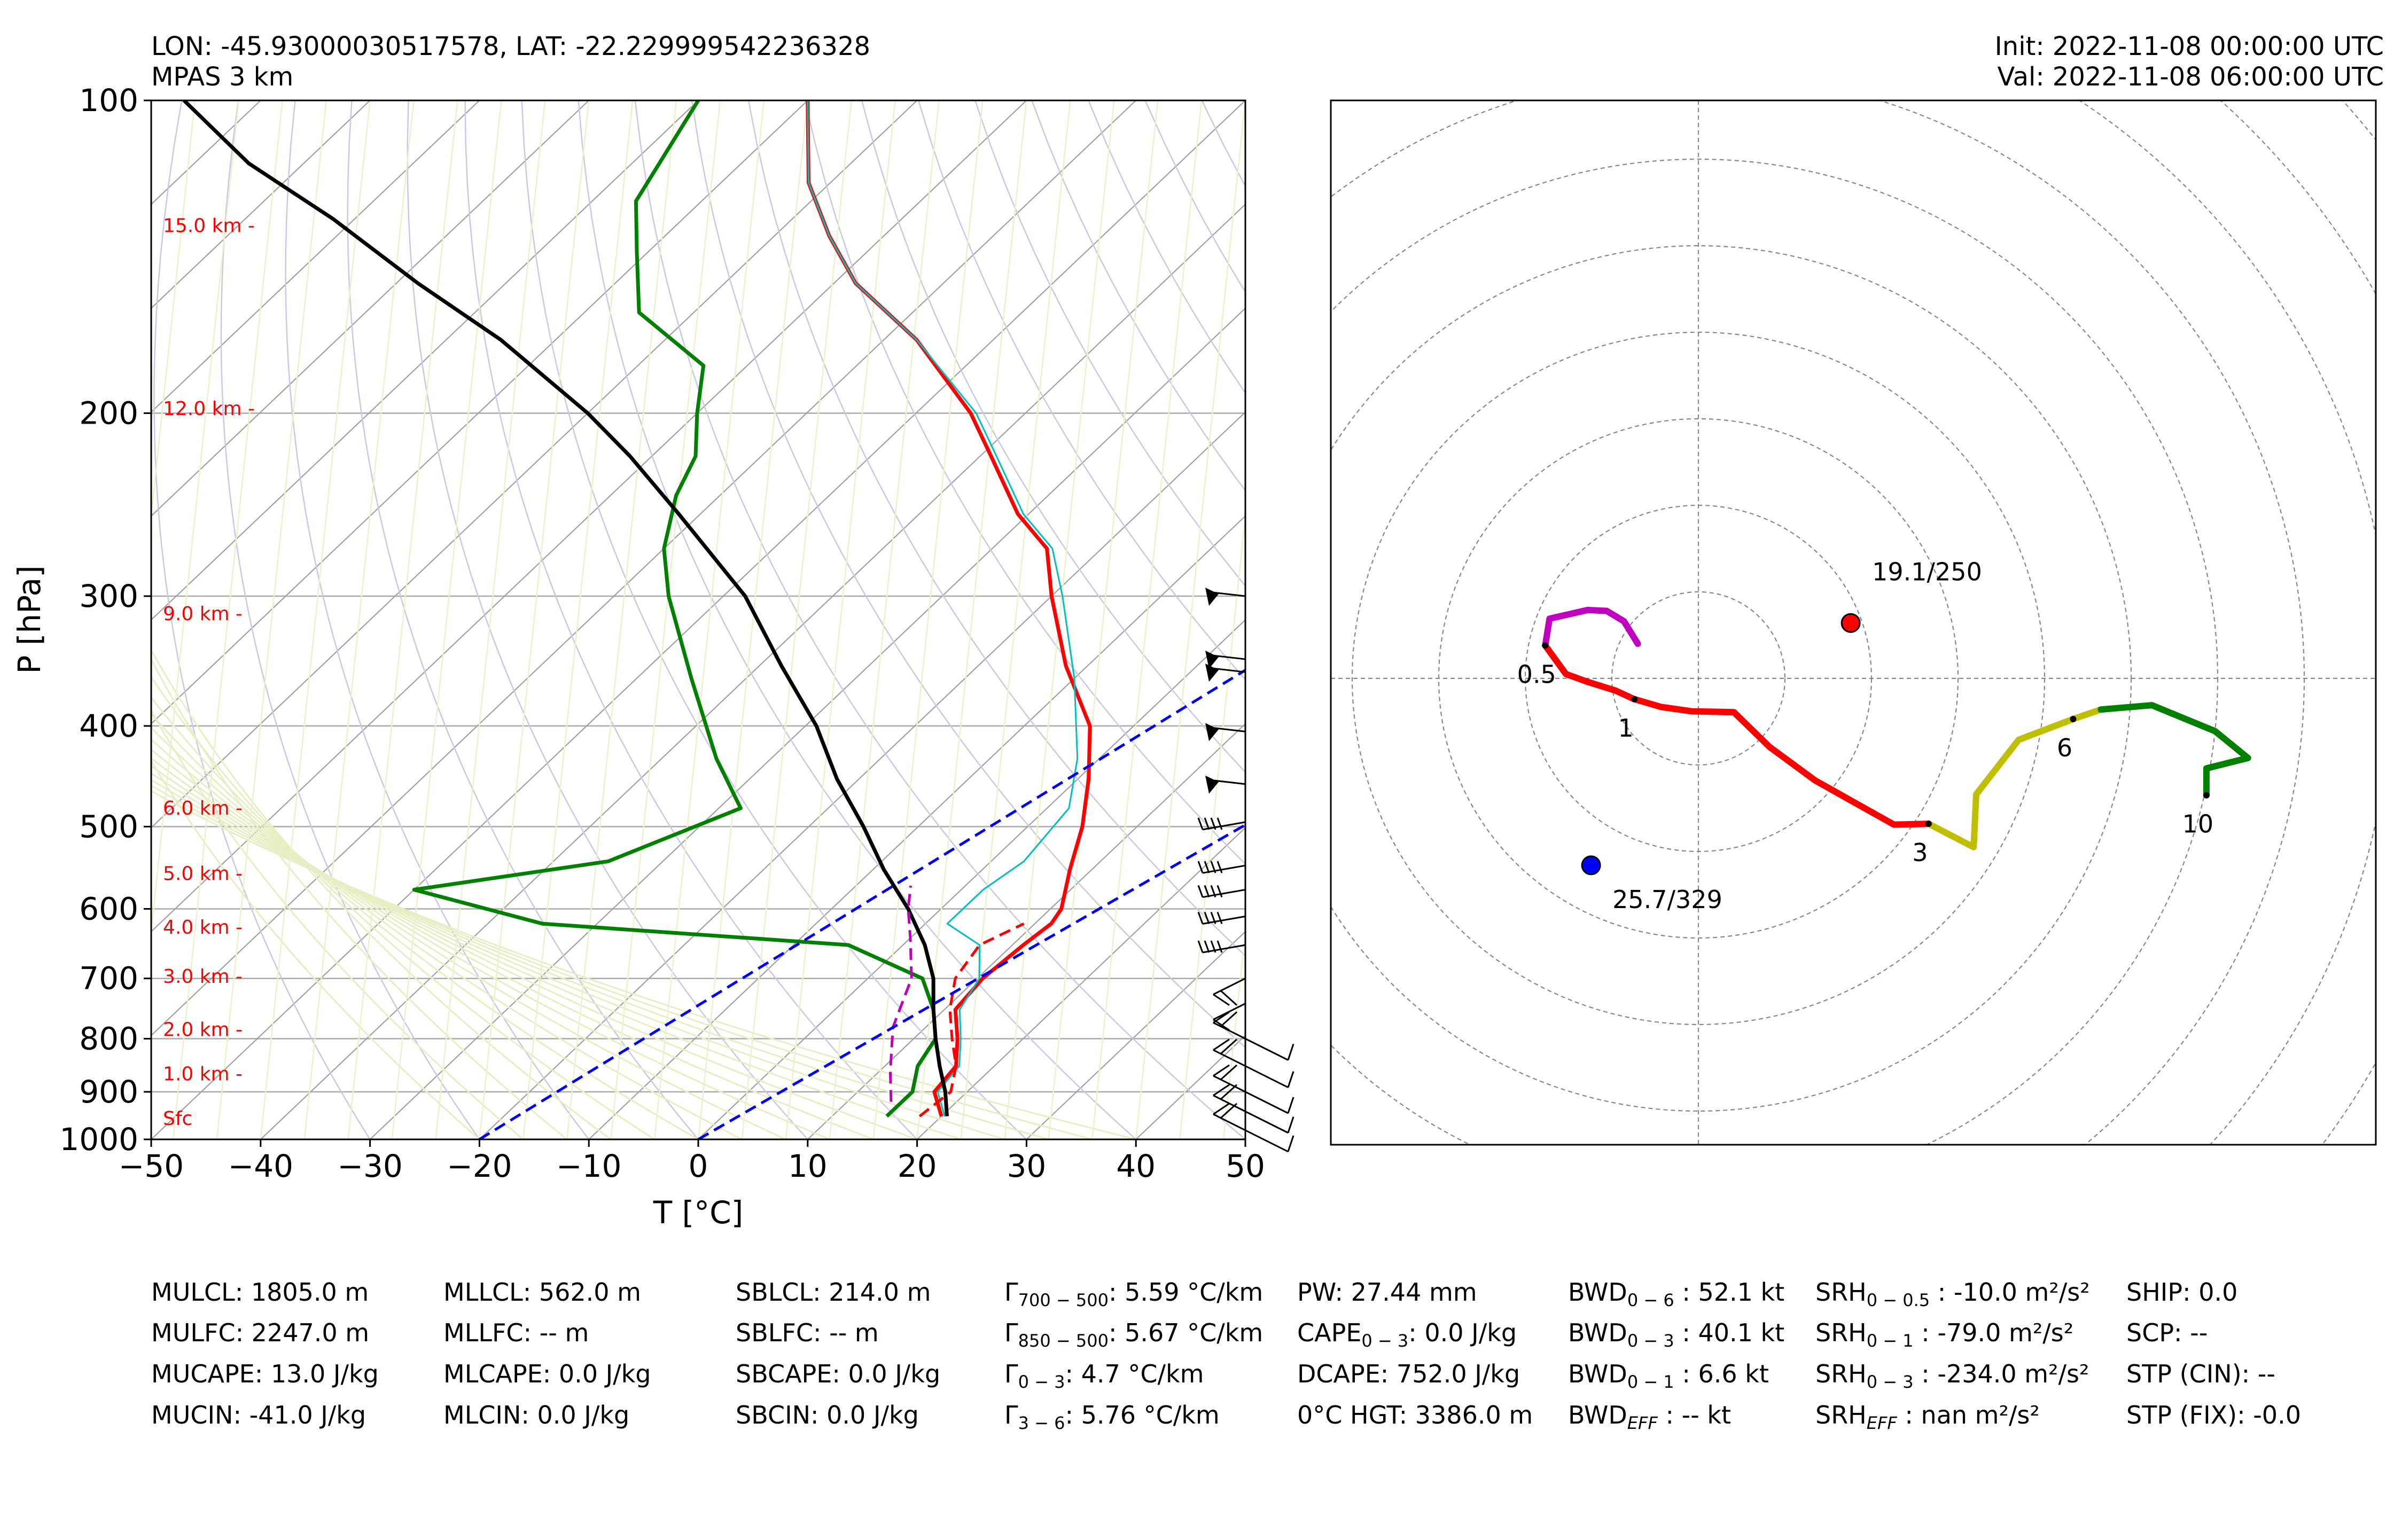 The height and width of the screenshot is (1540, 2402). I want to click on stat-col2-2: MLCAPE: 0.0 J/kg, so click(547, 1373).